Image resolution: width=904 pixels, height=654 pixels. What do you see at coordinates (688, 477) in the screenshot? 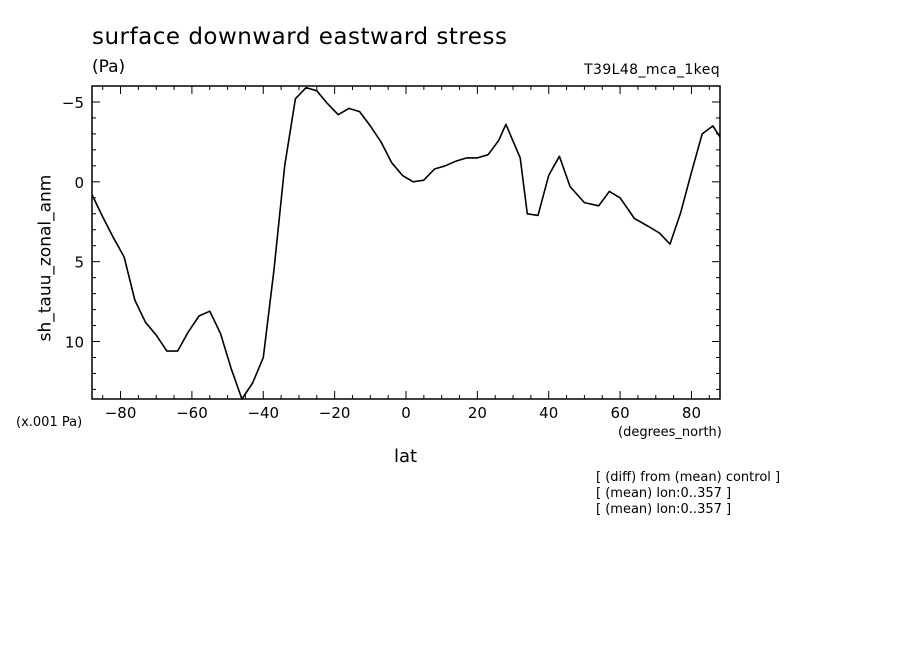
I see `note-line: [ (diff) from (mean) control ]` at bounding box center [688, 477].